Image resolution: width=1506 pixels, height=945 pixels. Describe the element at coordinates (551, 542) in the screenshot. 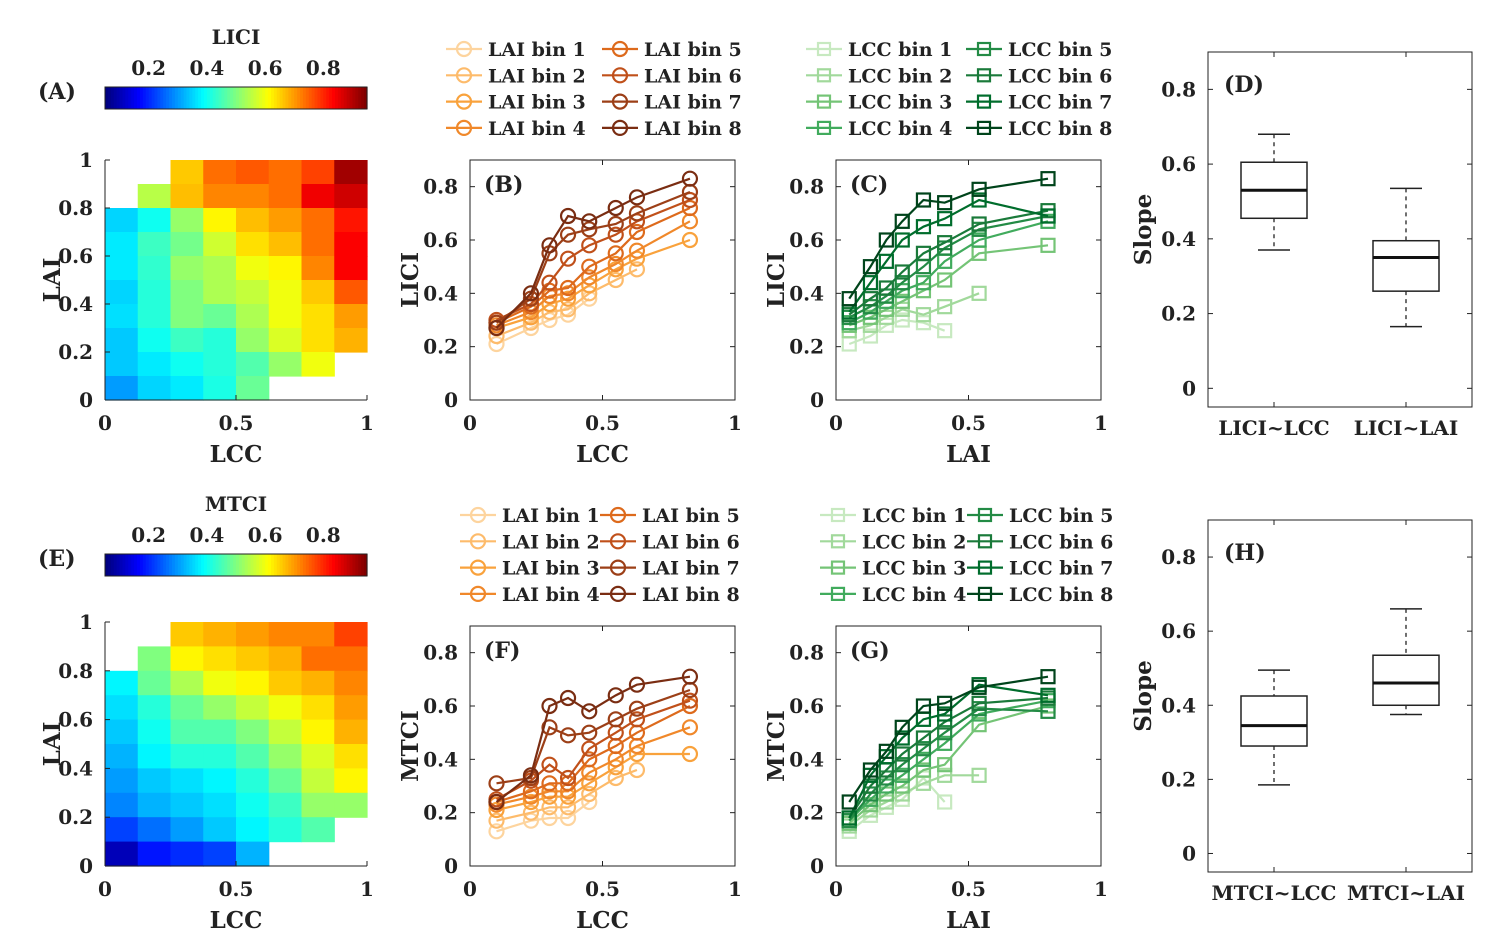

I see `legend-label: LAI bin 2` at that location.